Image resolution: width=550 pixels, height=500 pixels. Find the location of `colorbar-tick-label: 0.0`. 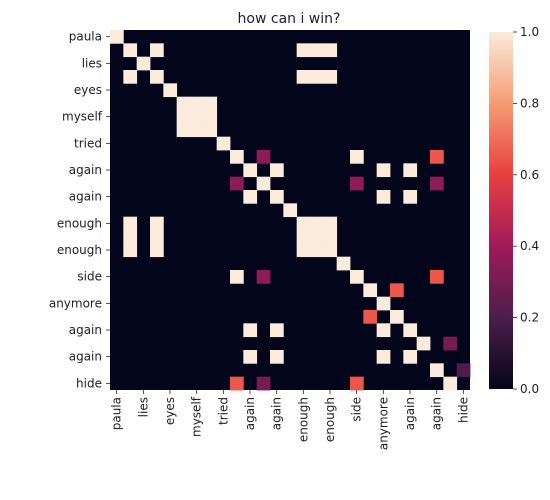

colorbar-tick-label: 0.0 is located at coordinates (529, 389).